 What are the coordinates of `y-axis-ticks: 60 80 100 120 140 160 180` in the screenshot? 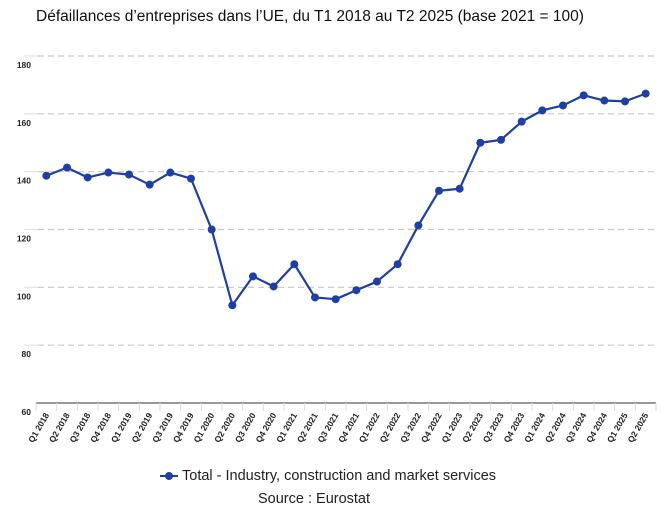 It's located at (24, 238).